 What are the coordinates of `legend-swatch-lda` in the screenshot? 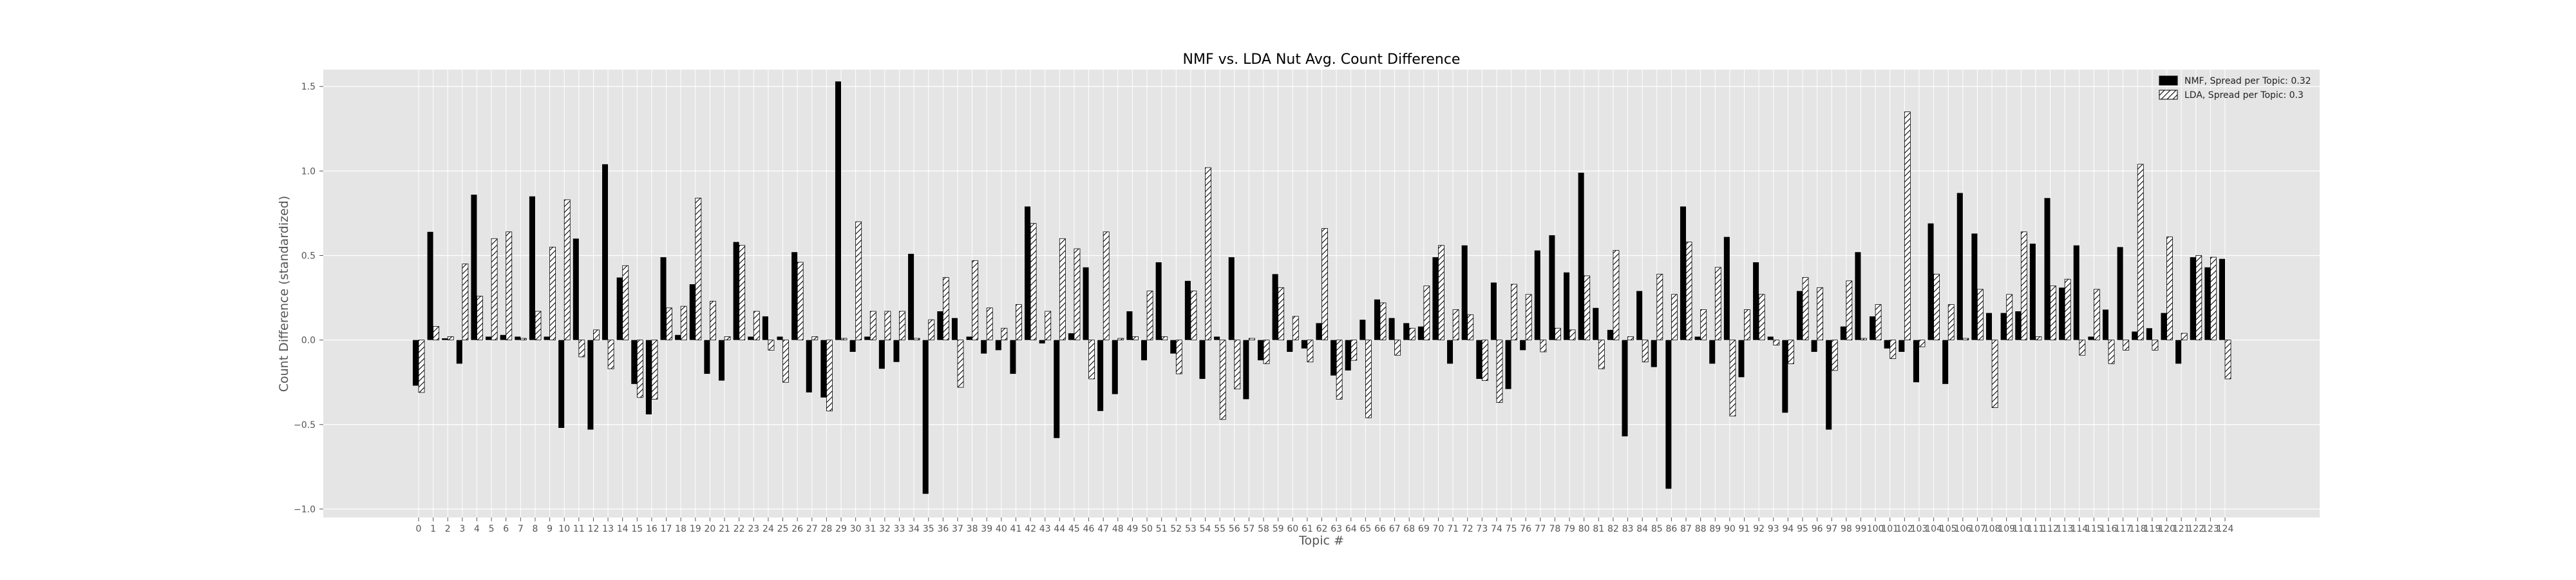 It's located at (2168, 95).